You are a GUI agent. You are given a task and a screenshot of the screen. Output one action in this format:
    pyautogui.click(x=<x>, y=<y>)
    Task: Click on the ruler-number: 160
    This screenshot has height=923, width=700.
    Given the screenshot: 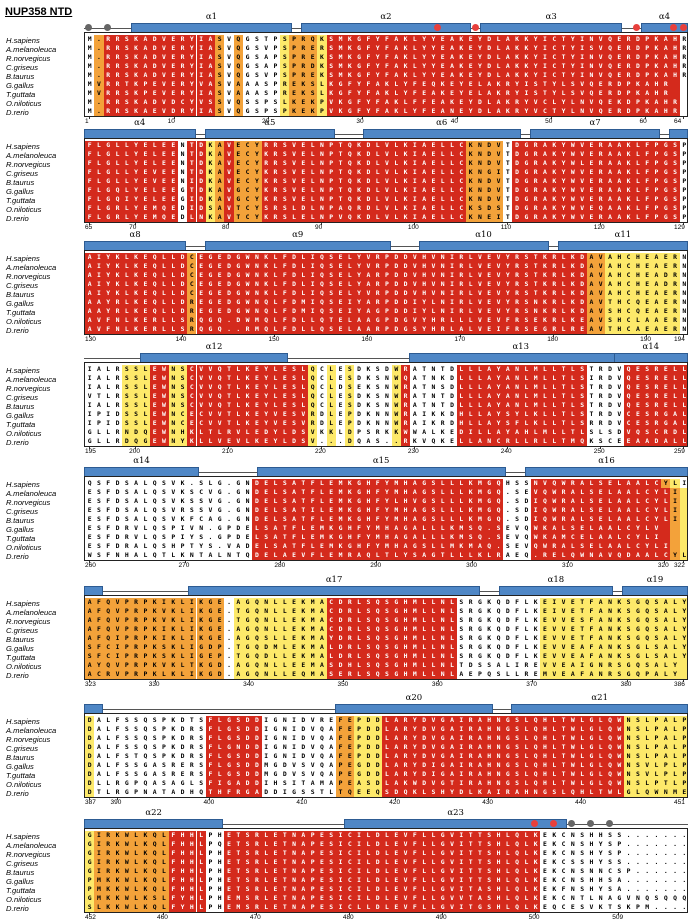 What is the action you would take?
    pyautogui.click(x=366, y=339)
    